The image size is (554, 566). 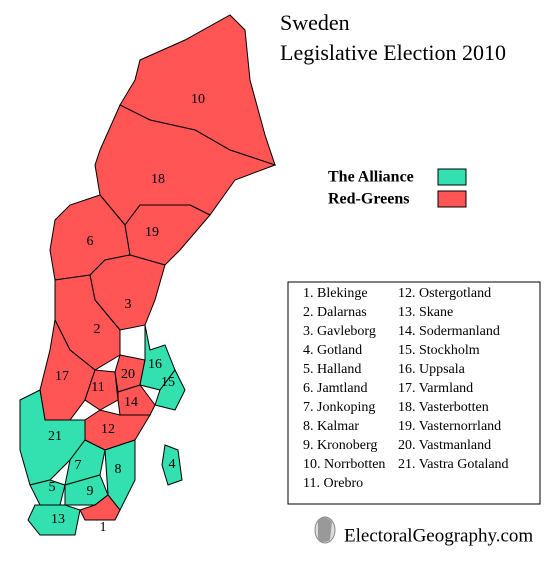 I want to click on key-item: 10. Norrbotten, so click(x=344, y=464).